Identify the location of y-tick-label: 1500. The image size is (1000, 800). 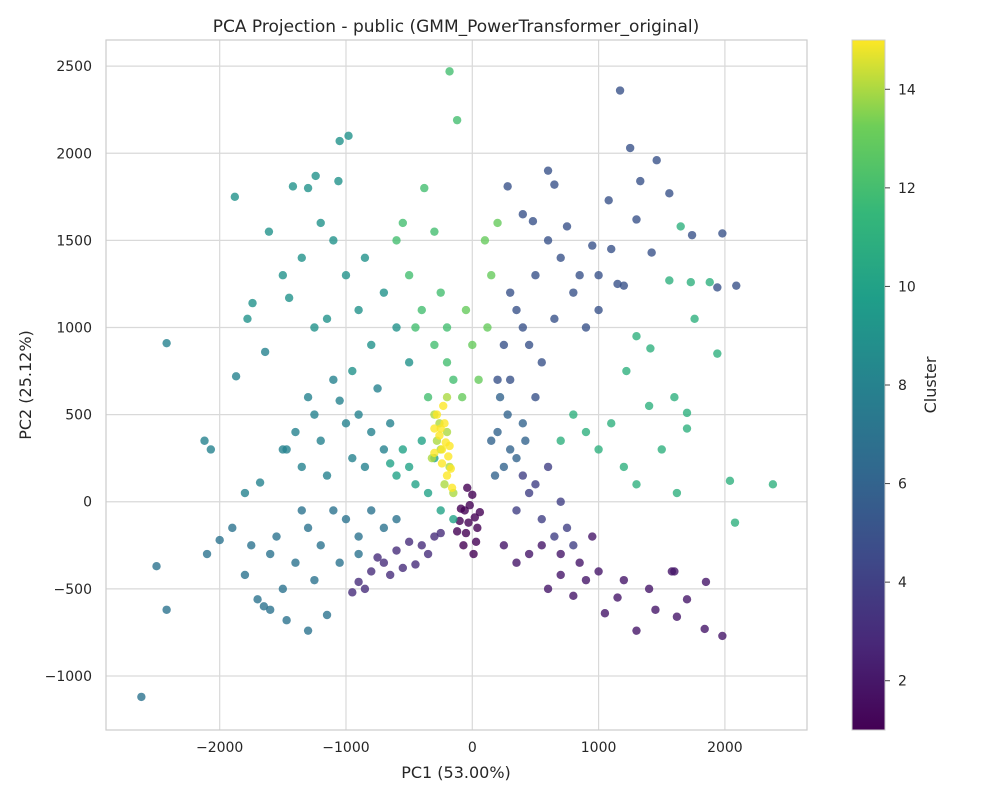
(74, 241).